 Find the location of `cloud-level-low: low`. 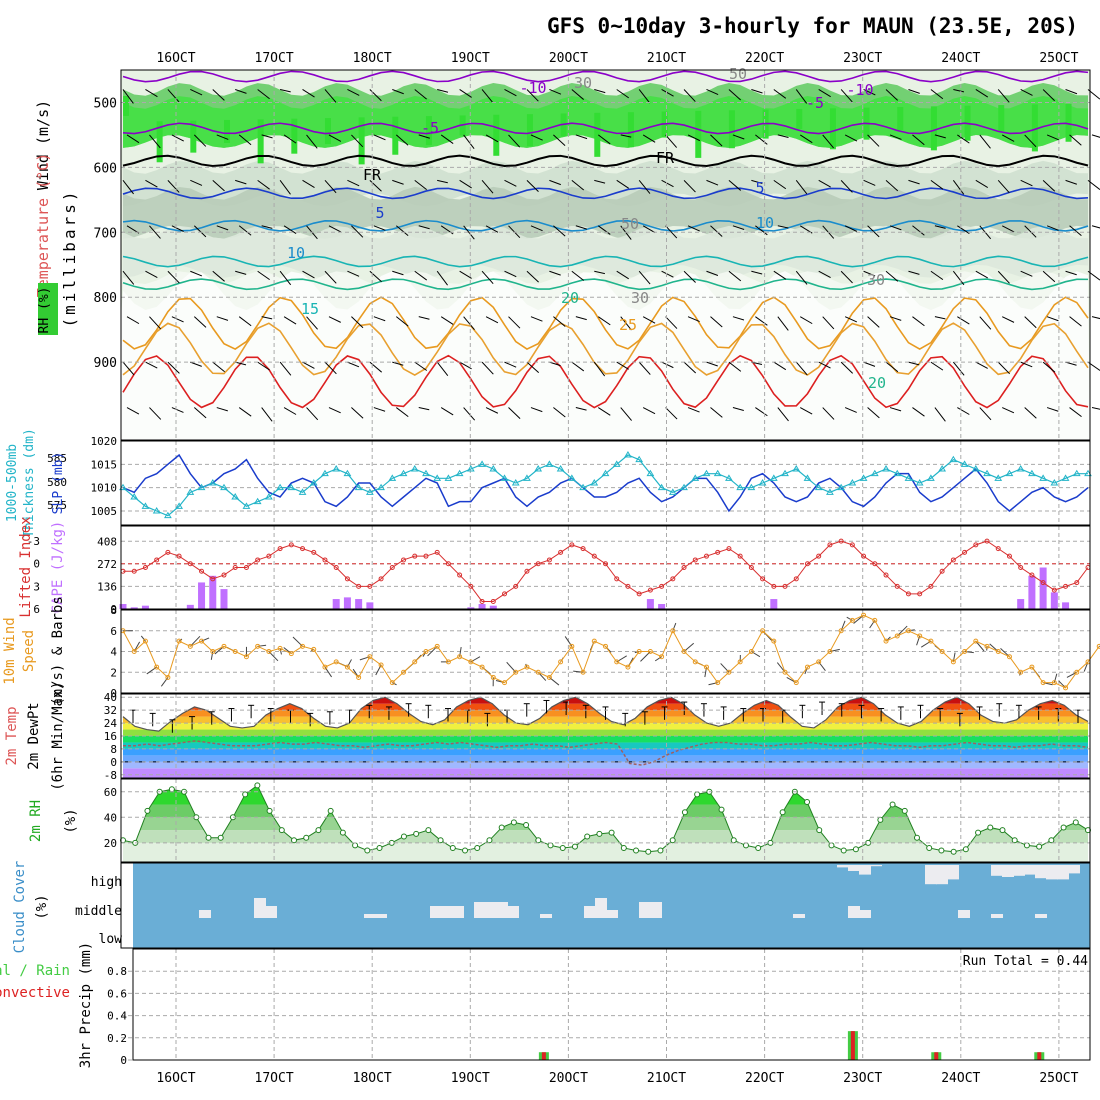

cloud-level-low: low is located at coordinates (111, 939).